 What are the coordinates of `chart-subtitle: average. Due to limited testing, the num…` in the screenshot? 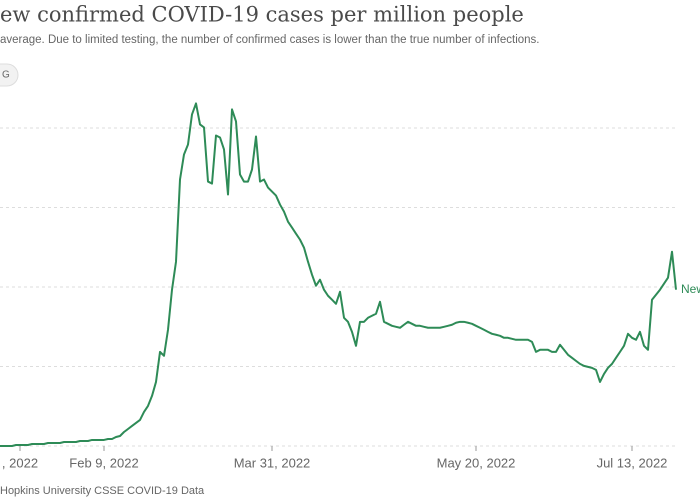 It's located at (270, 40).